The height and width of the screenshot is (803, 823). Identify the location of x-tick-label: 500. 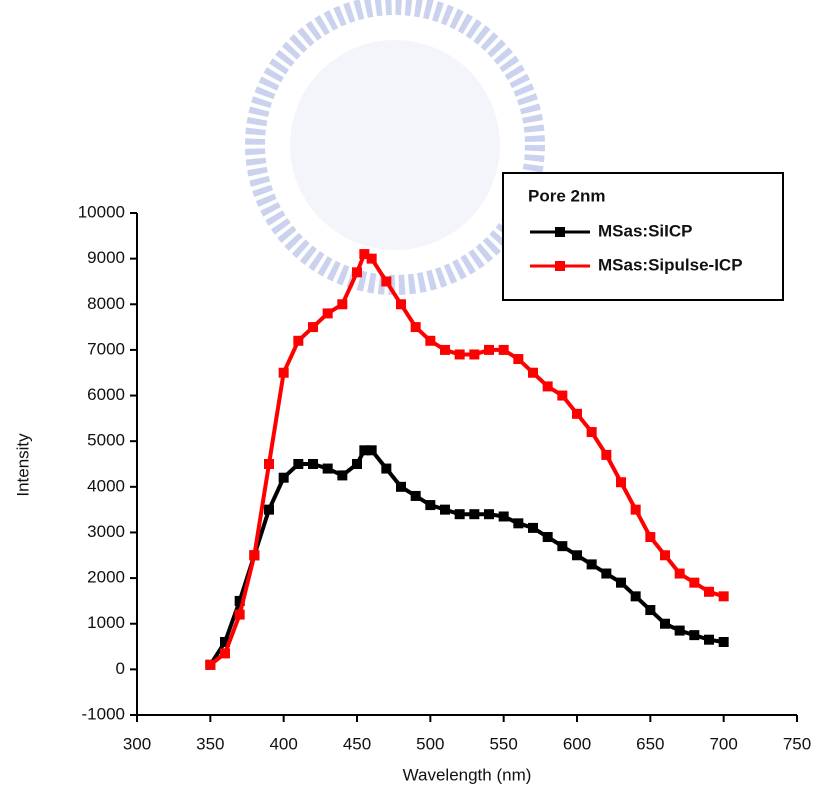
(430, 743).